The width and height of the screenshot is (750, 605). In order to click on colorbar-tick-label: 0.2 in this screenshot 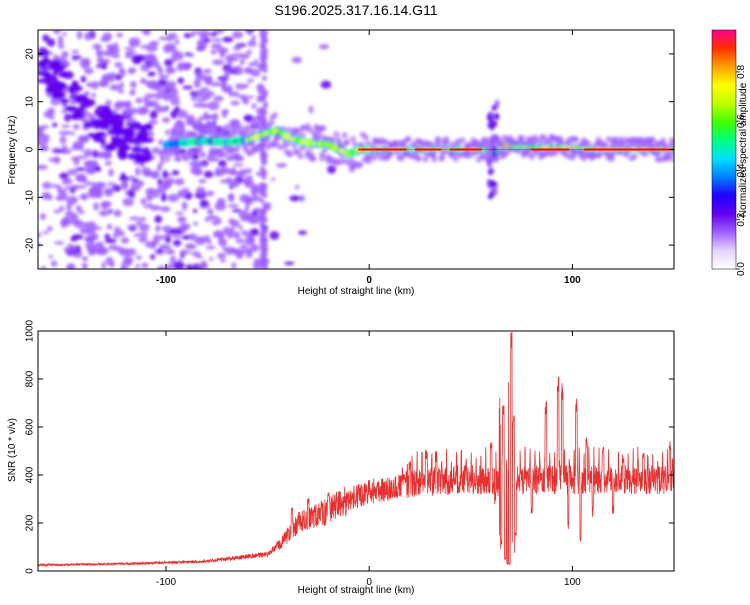, I will do `click(741, 219)`.